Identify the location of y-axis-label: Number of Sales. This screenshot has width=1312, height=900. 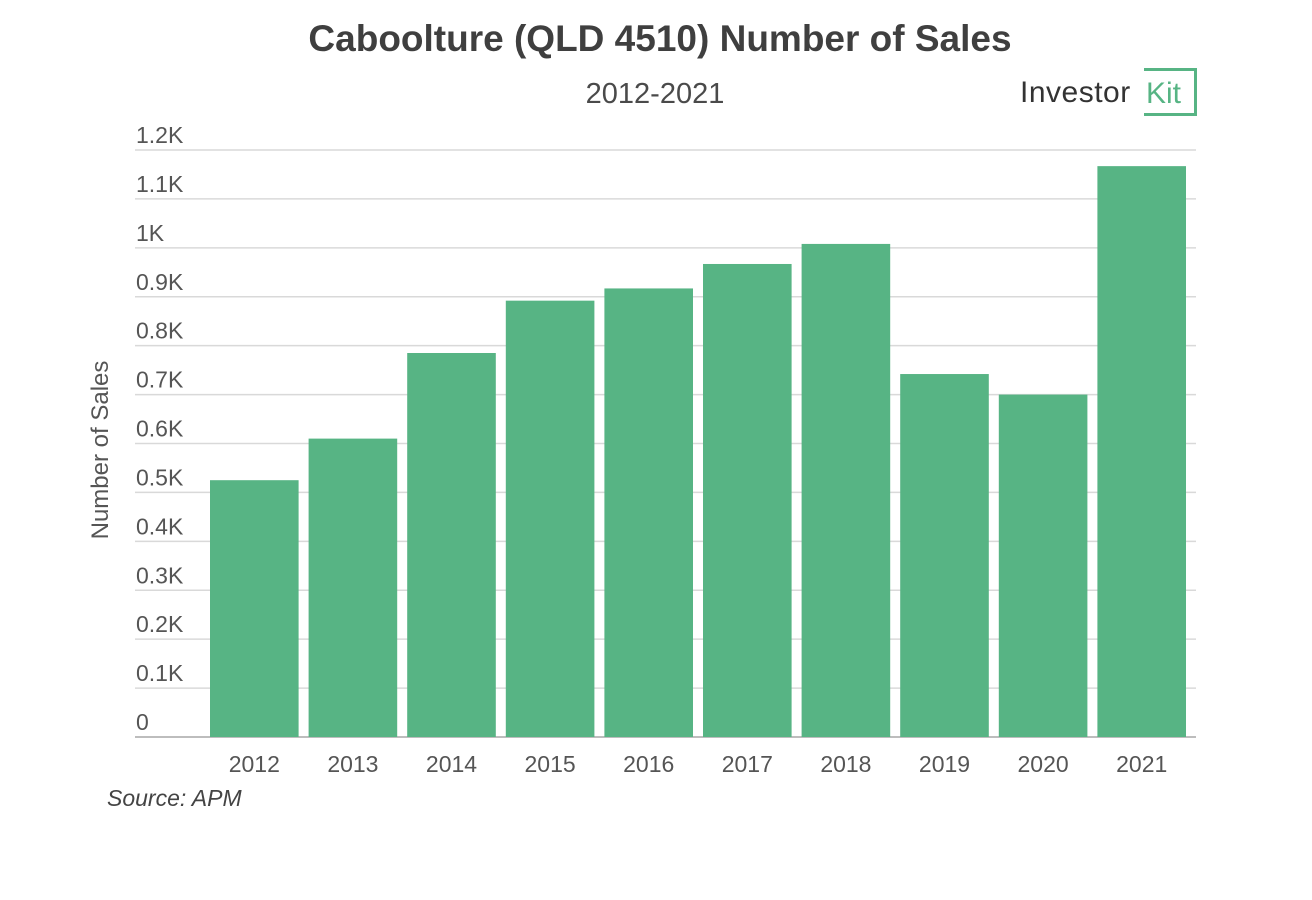
(100, 450).